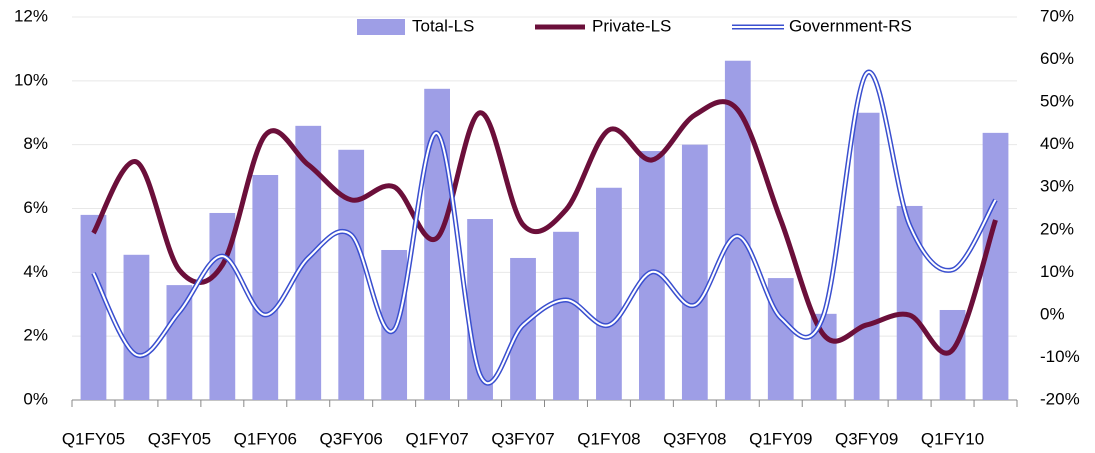  I want to click on x-tick-label: Q3FY08, so click(694, 438).